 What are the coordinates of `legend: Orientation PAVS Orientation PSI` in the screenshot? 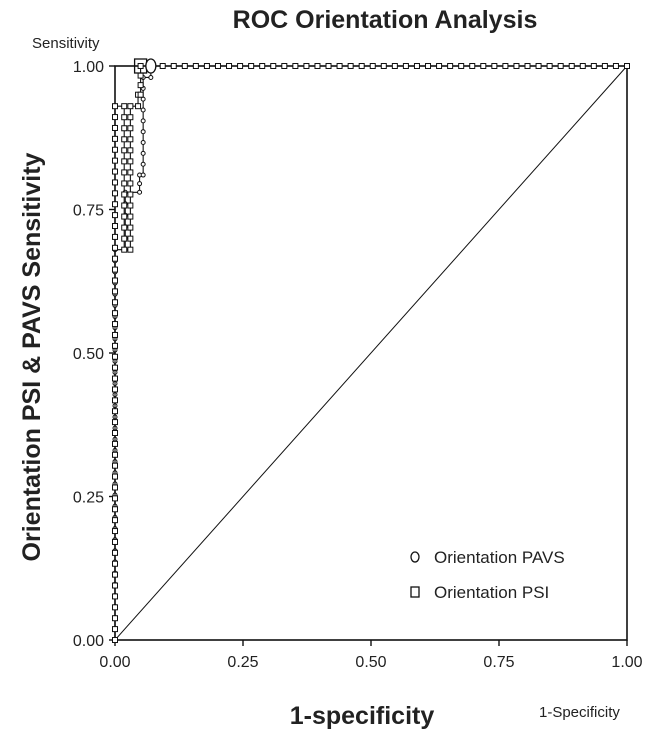 It's located at (487, 575).